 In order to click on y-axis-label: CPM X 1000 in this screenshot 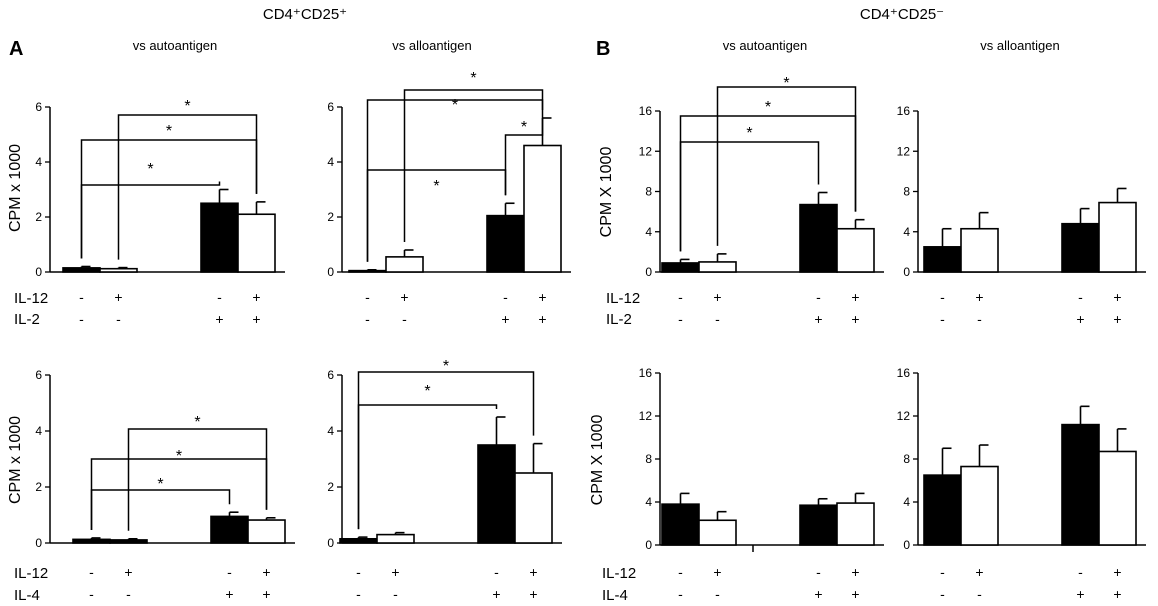, I will do `click(597, 460)`.